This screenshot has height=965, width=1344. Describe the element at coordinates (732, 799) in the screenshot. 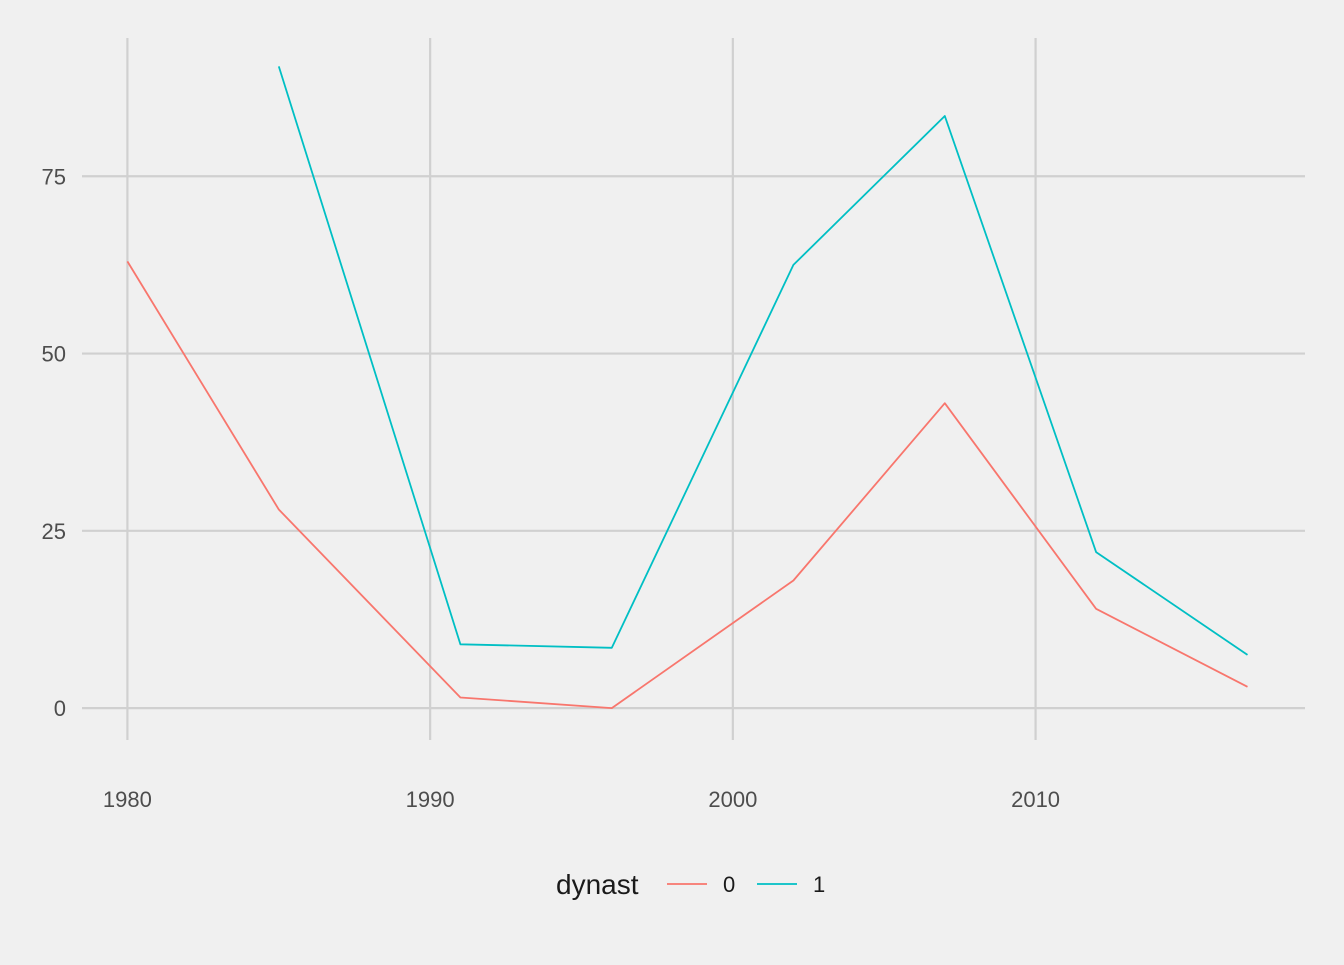

I see `x-tick-label-2000: 2000` at that location.